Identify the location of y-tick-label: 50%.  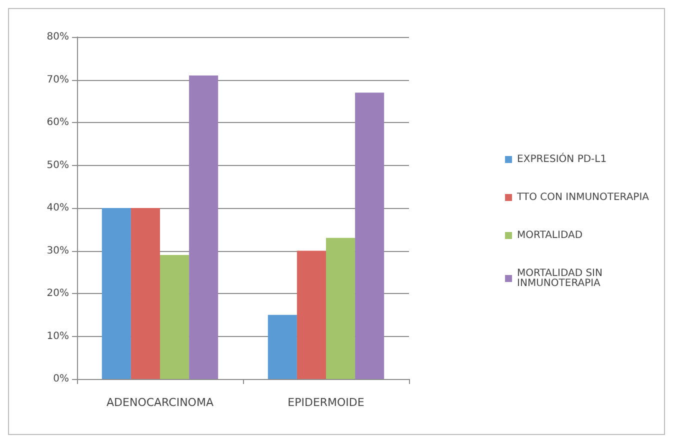
(57, 165).